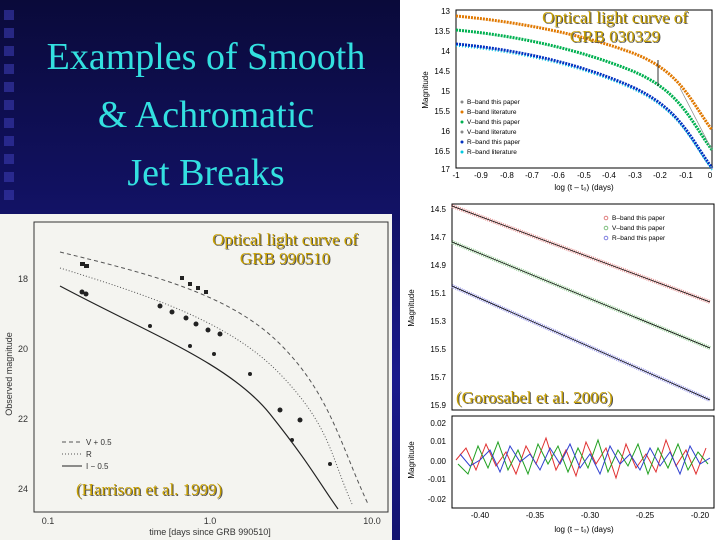 This screenshot has height=540, width=720. What do you see at coordinates (456, 175) in the screenshot?
I see `x-tick-label: -1` at bounding box center [456, 175].